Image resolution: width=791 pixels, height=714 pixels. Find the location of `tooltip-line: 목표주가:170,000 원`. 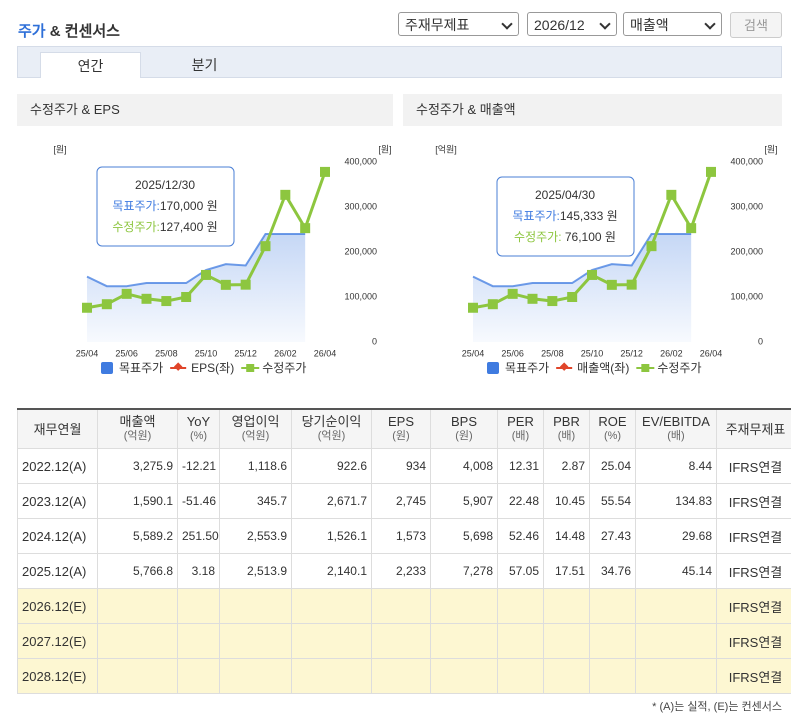

tooltip-line: 목표주가:170,000 원 is located at coordinates (164, 206).